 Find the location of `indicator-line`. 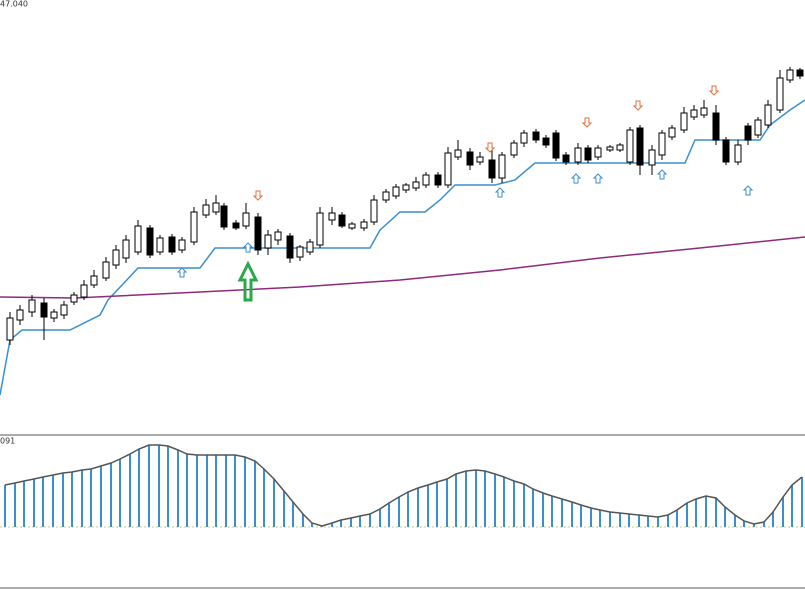

indicator-line is located at coordinates (402, 267).